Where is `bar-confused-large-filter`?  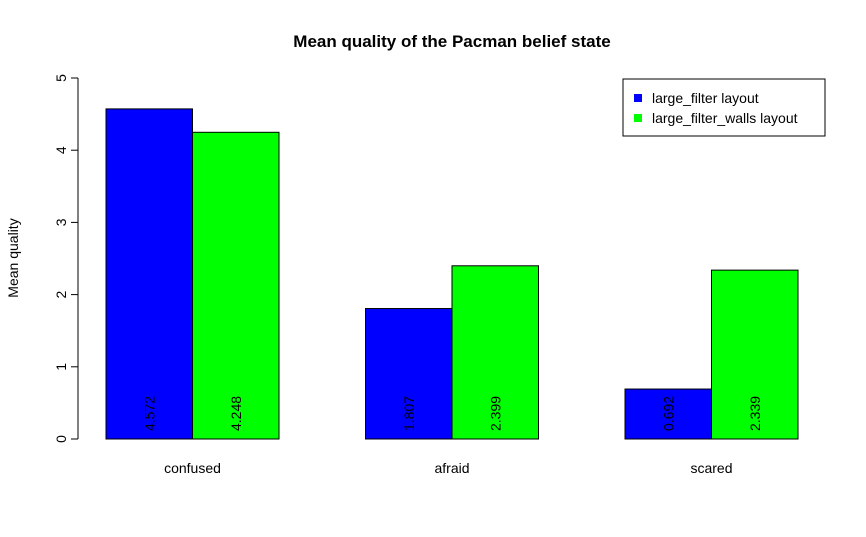
bar-confused-large-filter is located at coordinates (149, 274).